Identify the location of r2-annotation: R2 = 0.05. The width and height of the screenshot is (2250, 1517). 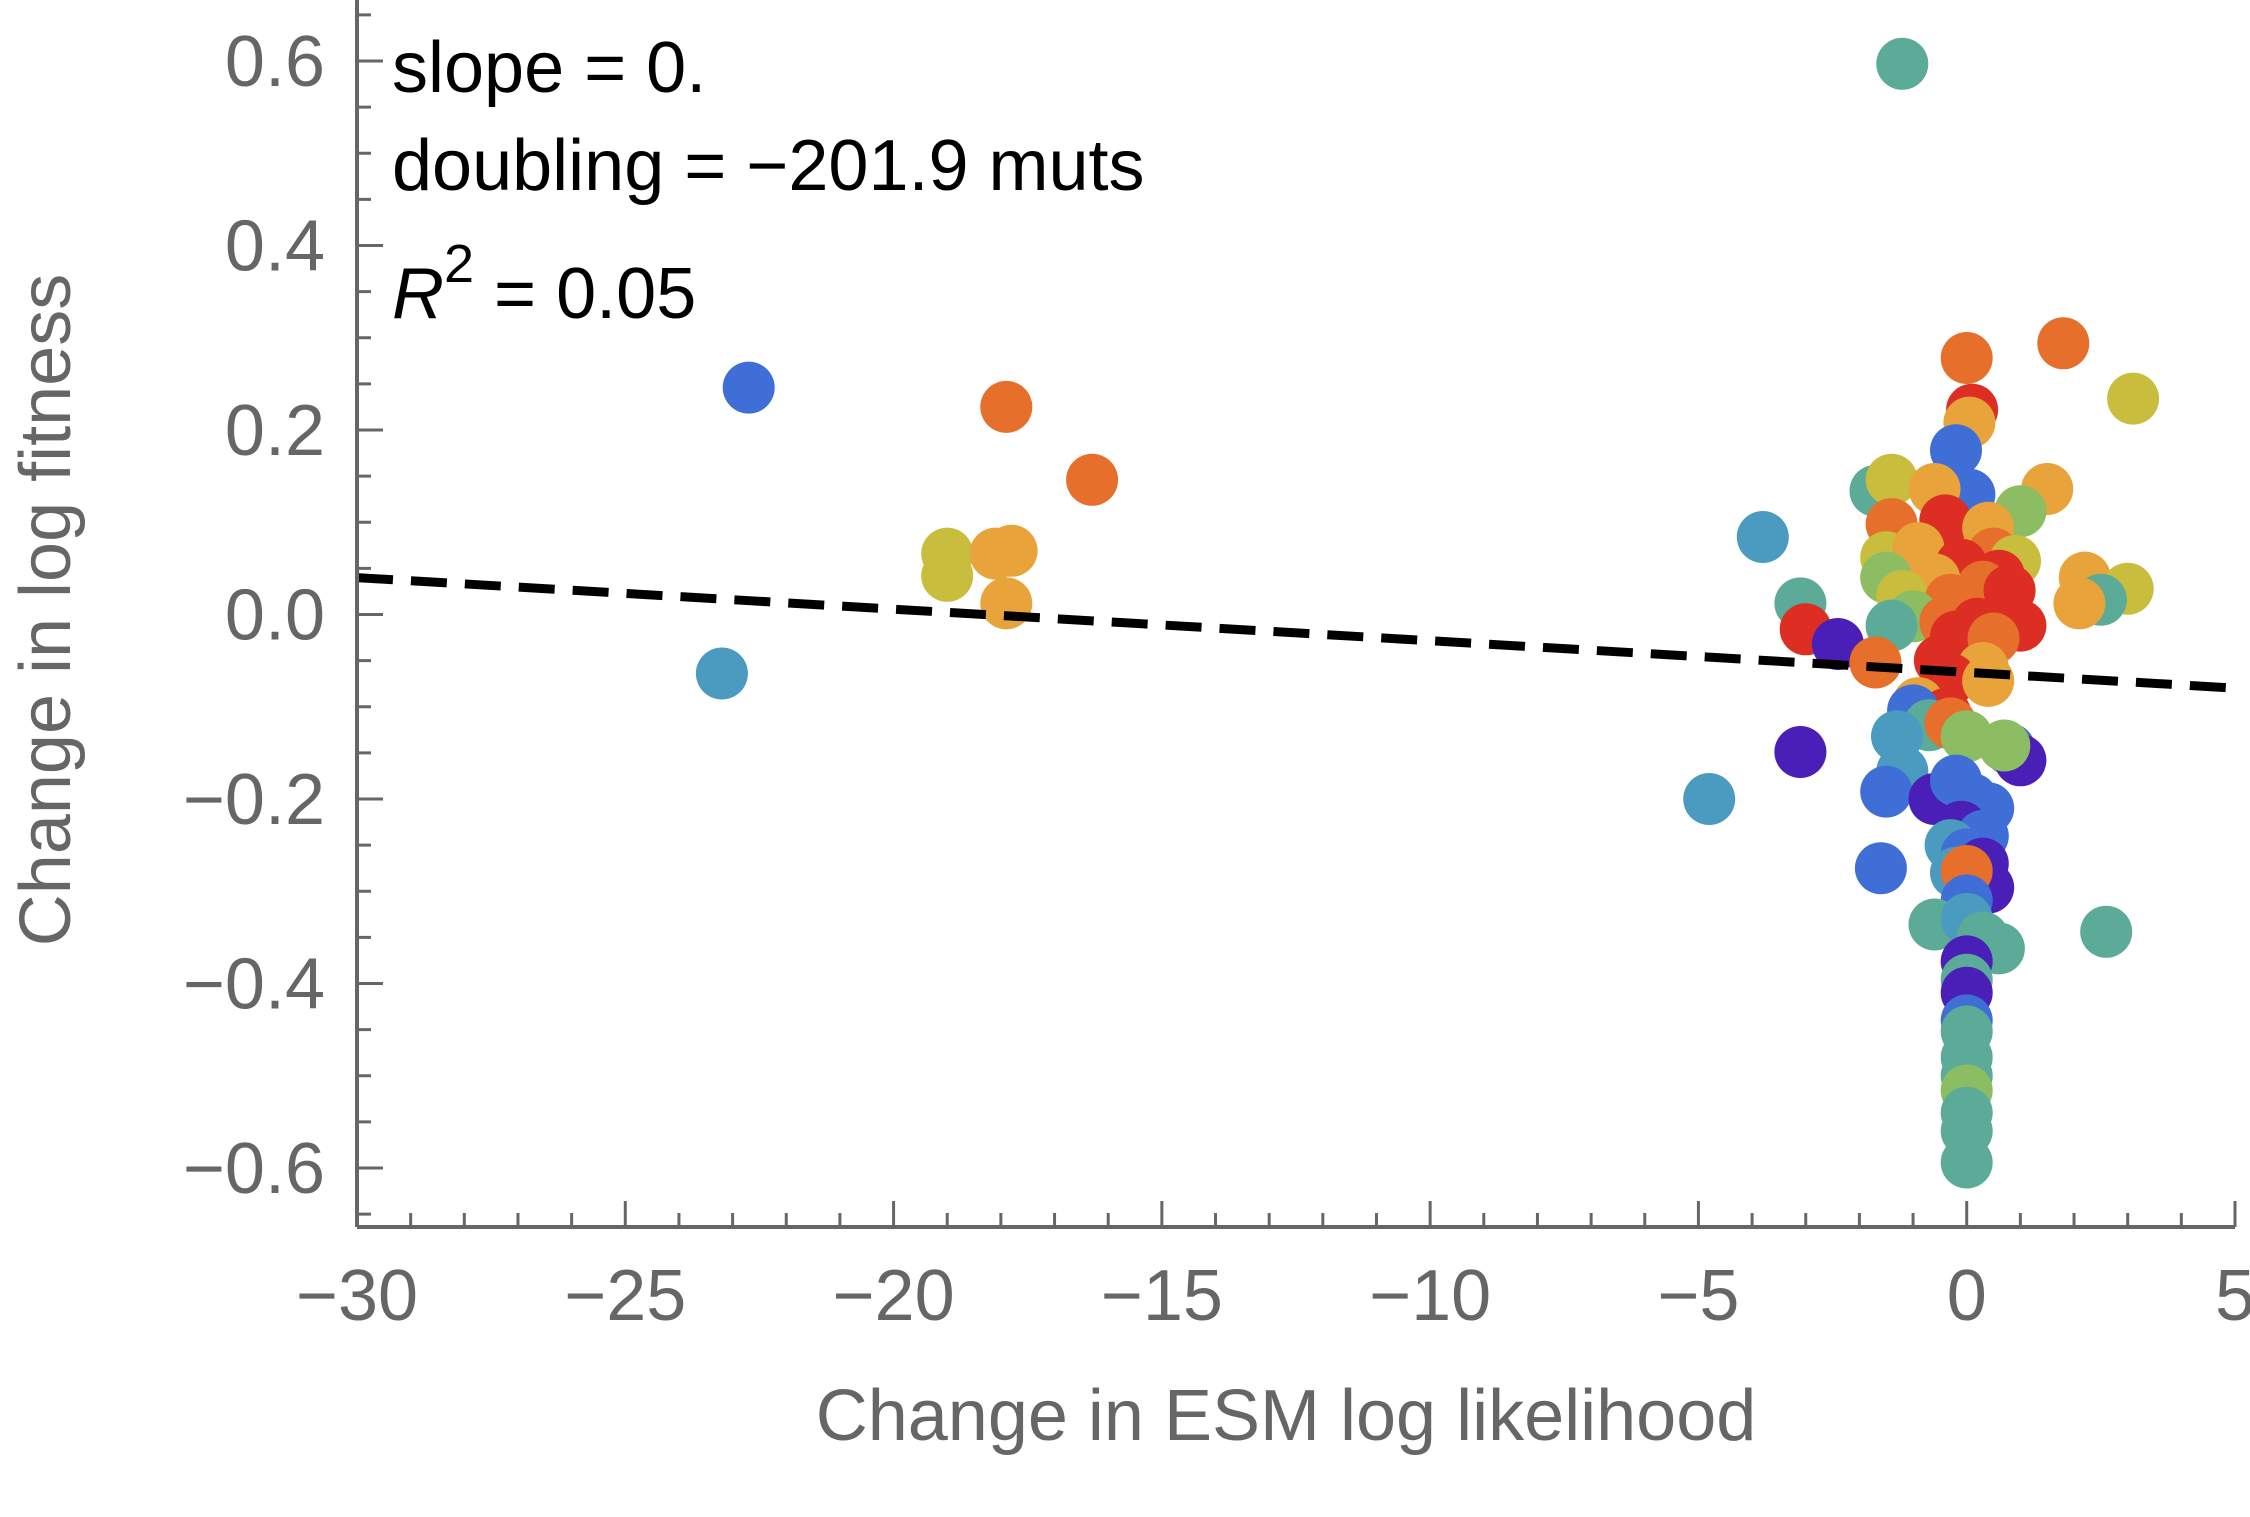
(544, 284).